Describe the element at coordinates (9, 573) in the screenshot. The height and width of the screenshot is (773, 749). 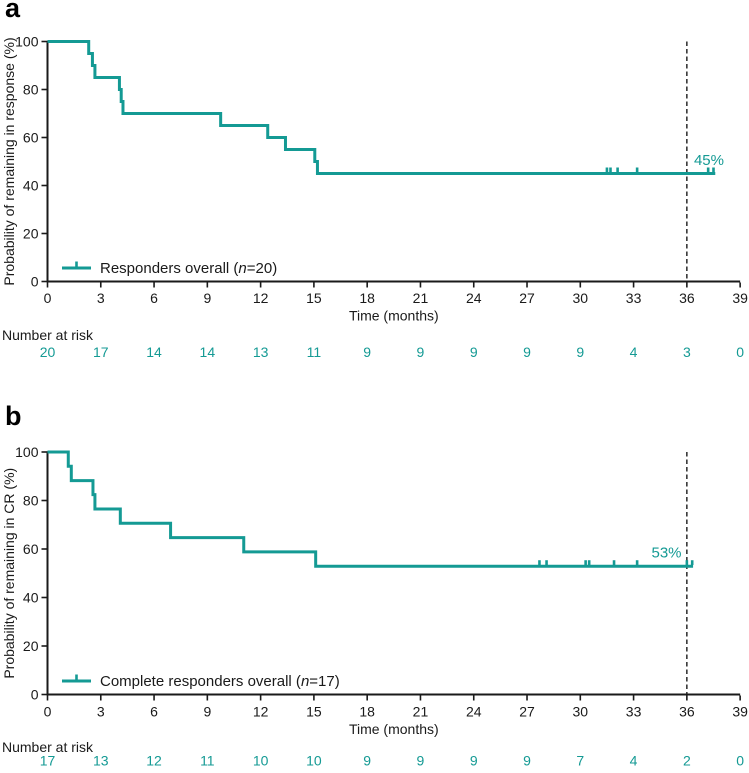
I see `y-axis-title: Probability of remaining in CR (%)` at that location.